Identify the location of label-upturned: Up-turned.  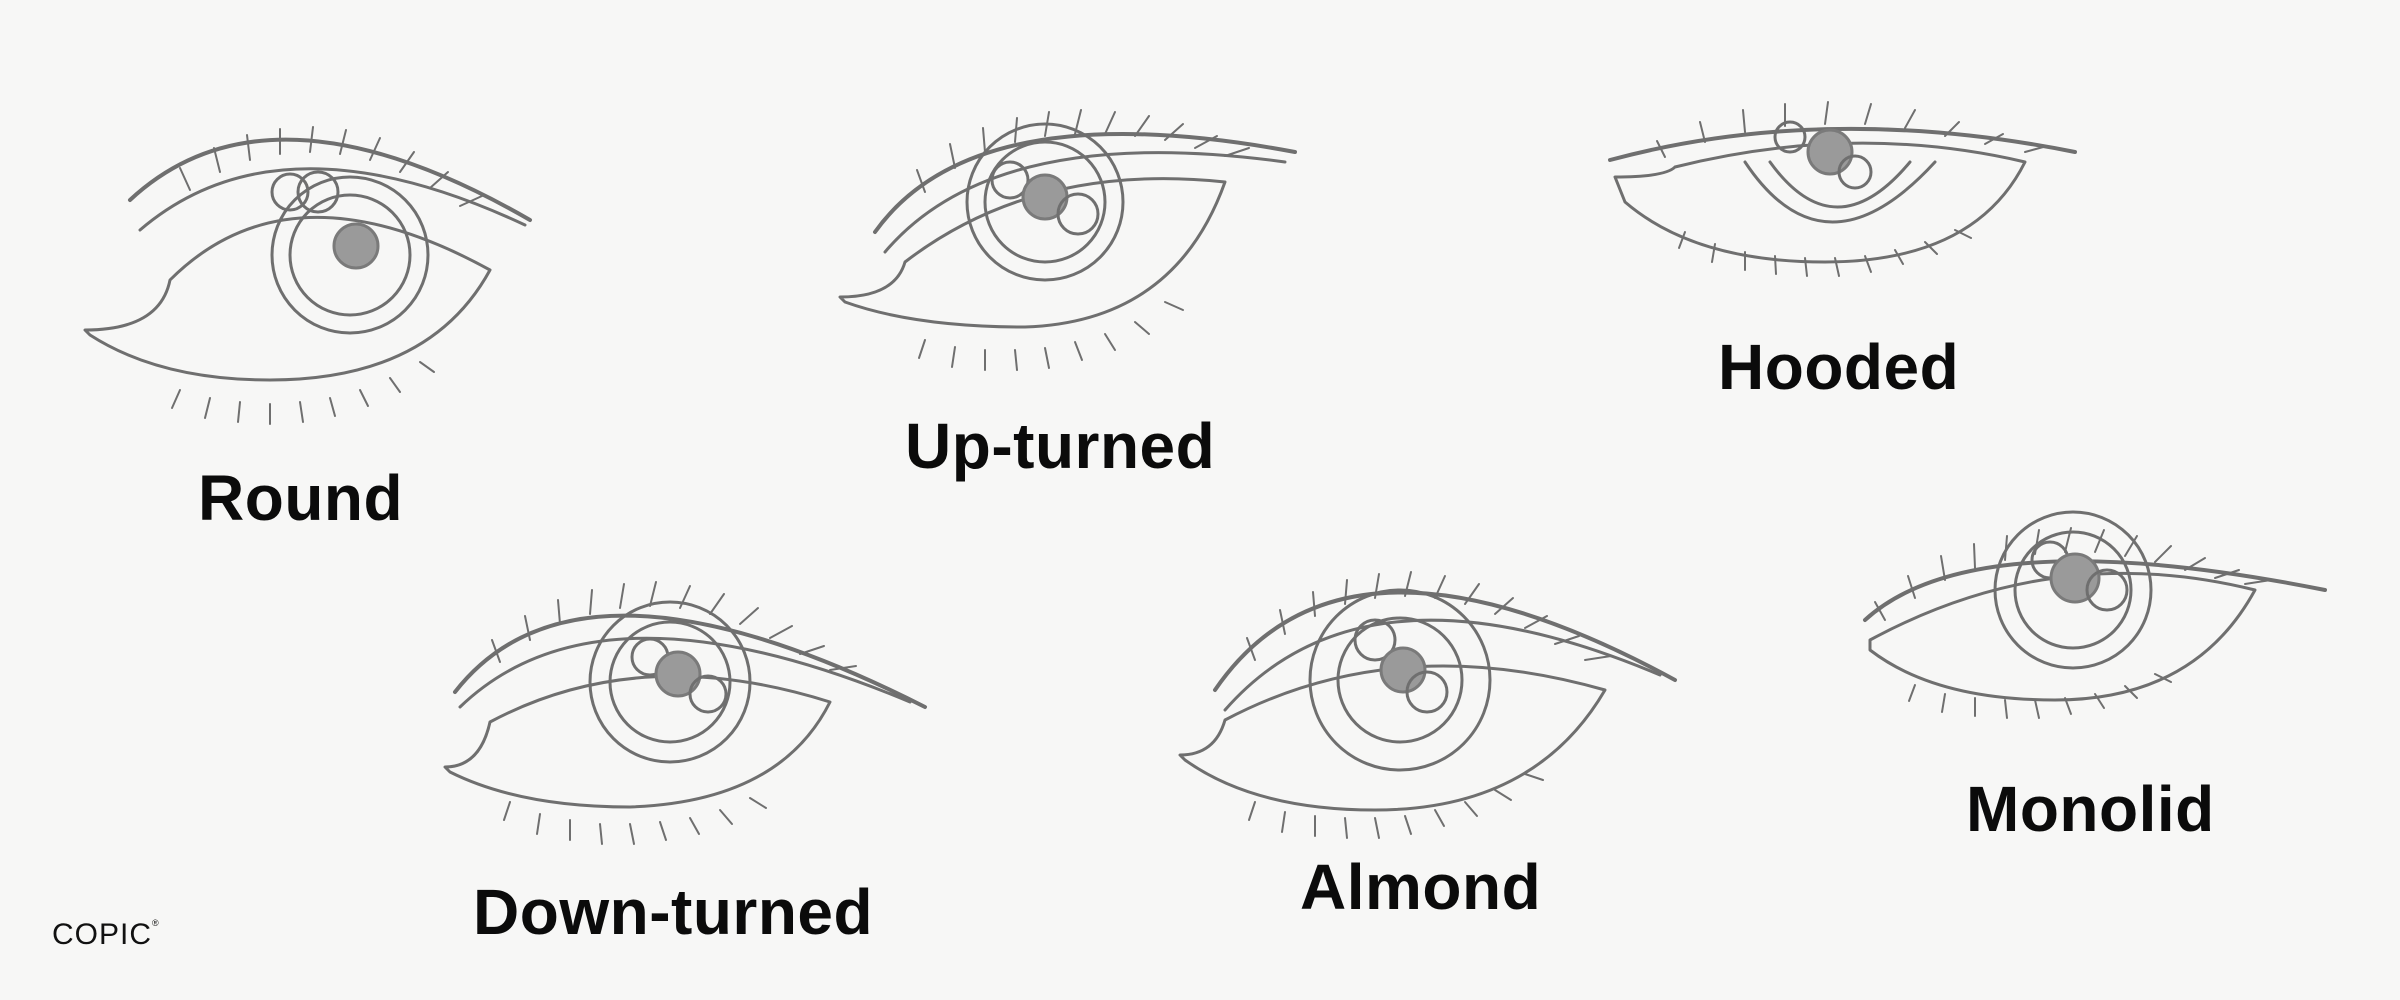
(1060, 446).